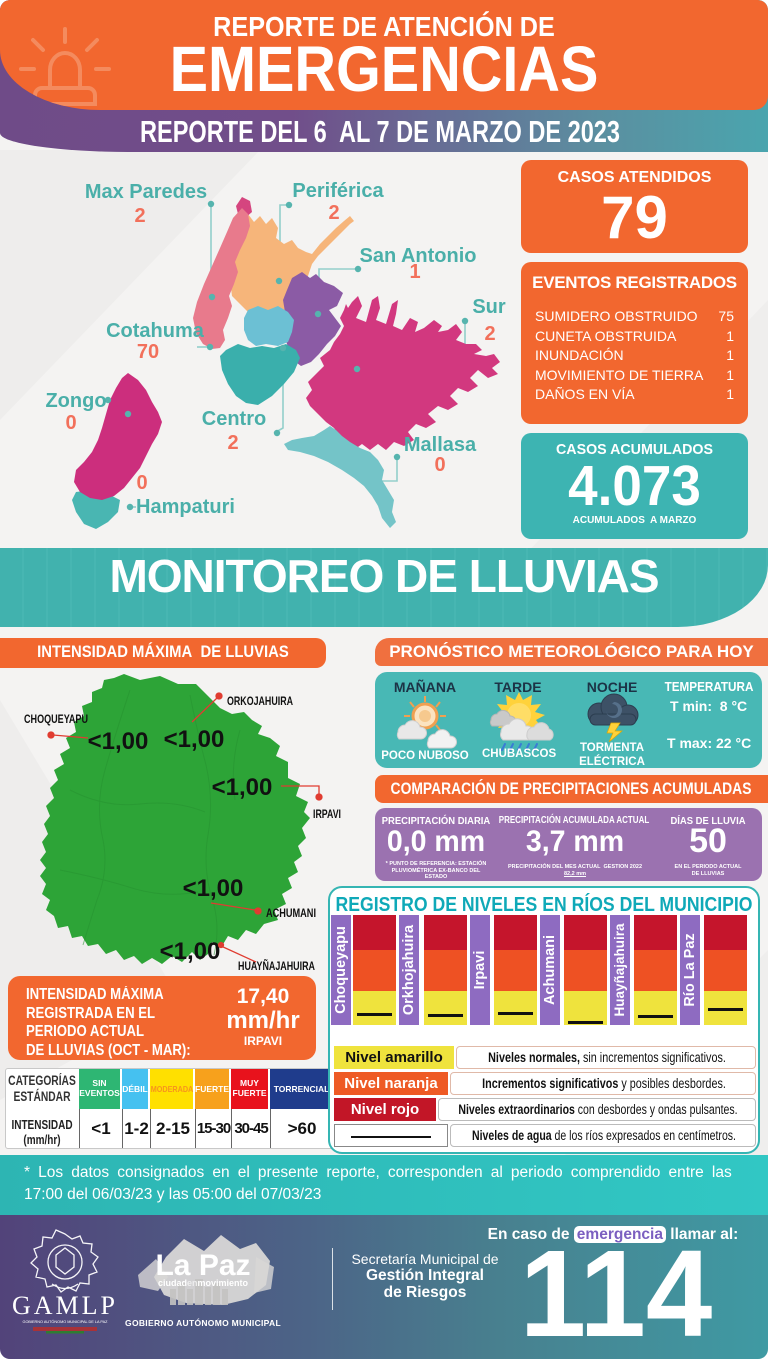 This screenshot has width=768, height=1359. What do you see at coordinates (440, 445) in the screenshot?
I see `svg-text: Mallasa` at bounding box center [440, 445].